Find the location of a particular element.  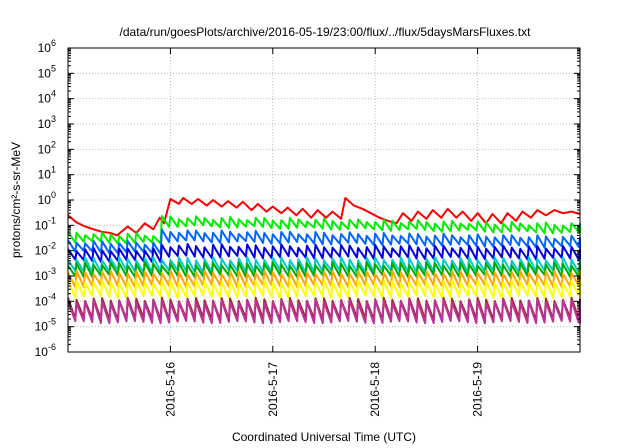

y-tick-label: 10⁴ is located at coordinates (47, 97).